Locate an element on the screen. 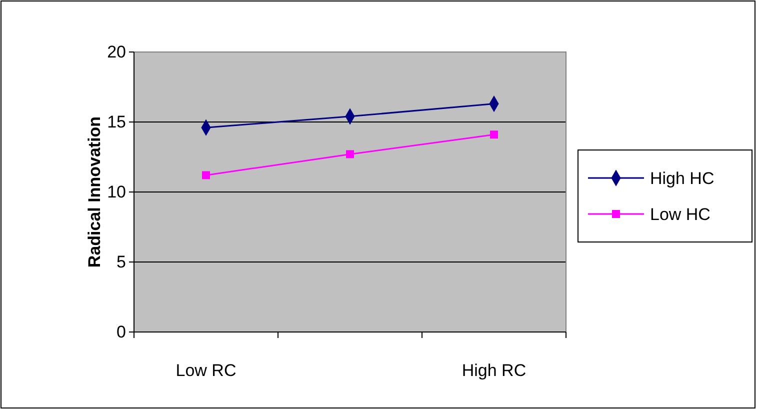 This screenshot has height=410, width=757. y-tick-label: 20 is located at coordinates (116, 52).